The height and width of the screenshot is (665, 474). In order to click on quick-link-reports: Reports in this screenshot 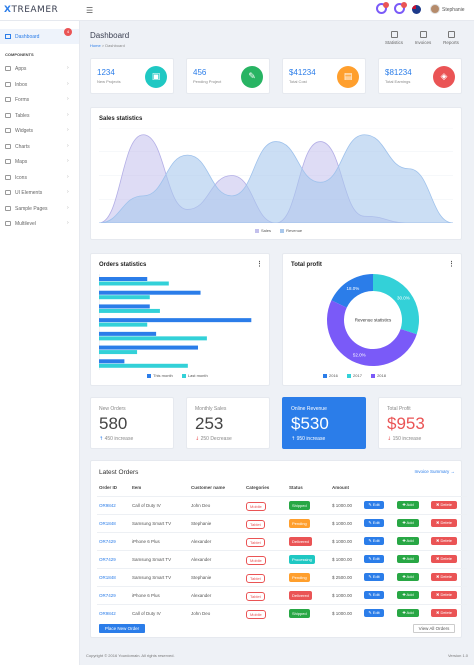, I will do `click(451, 38)`.